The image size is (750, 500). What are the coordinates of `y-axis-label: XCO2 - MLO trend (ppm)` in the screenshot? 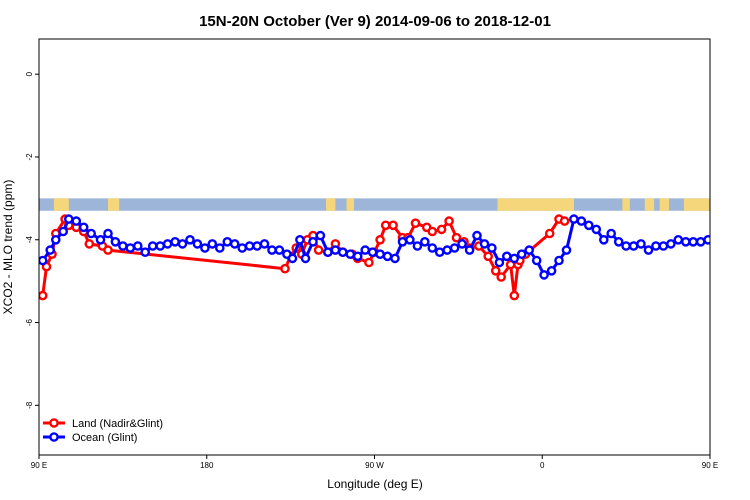 It's located at (8, 247).